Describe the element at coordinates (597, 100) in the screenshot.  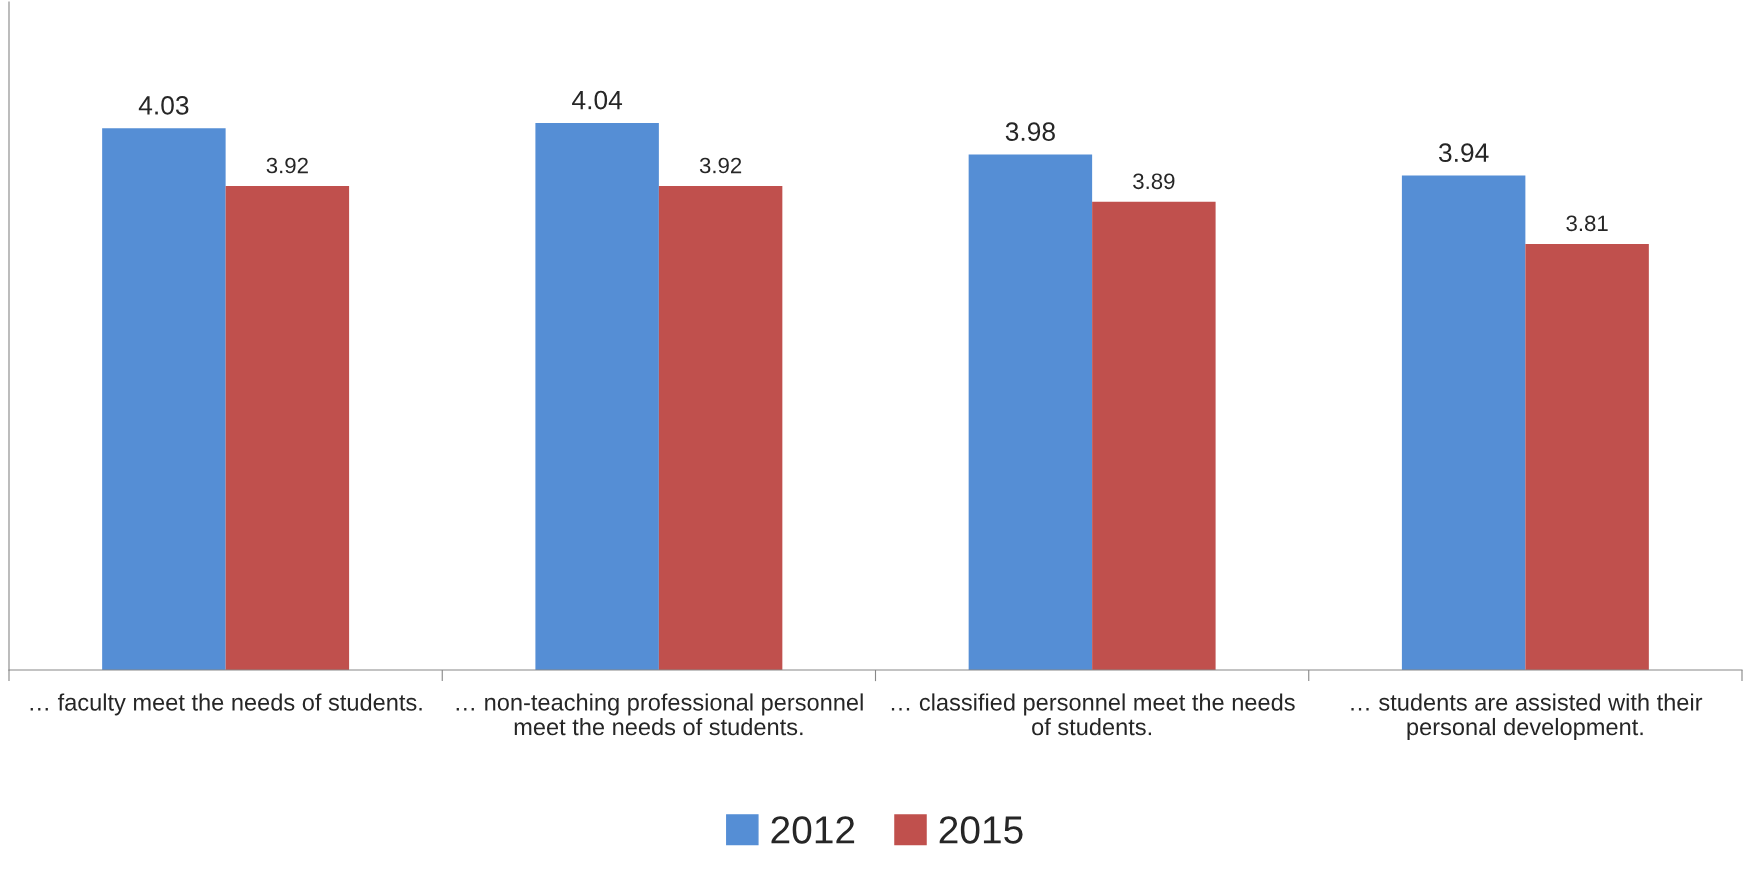
I see `data-label: 4.04` at that location.